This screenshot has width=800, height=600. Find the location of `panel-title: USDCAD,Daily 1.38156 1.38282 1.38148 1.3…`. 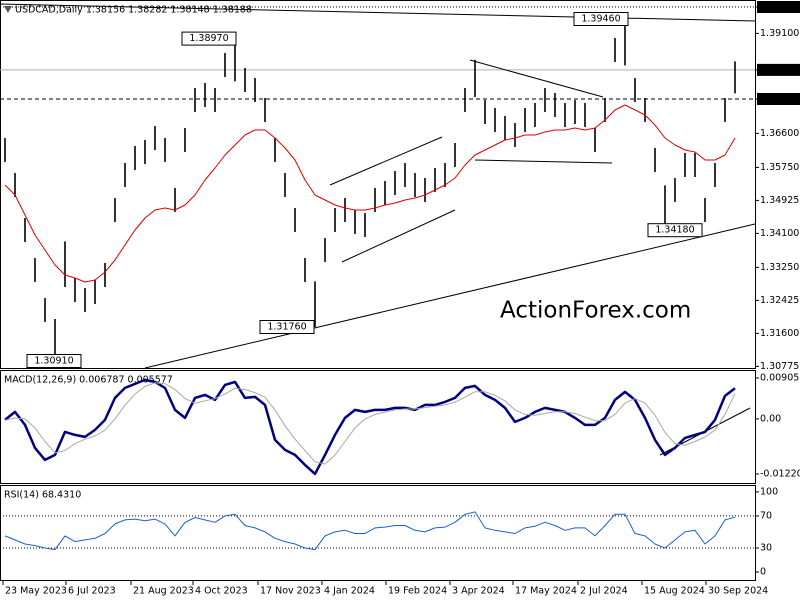

panel-title: USDCAD,Daily 1.38156 1.38282 1.38148 1.3… is located at coordinates (133, 10).